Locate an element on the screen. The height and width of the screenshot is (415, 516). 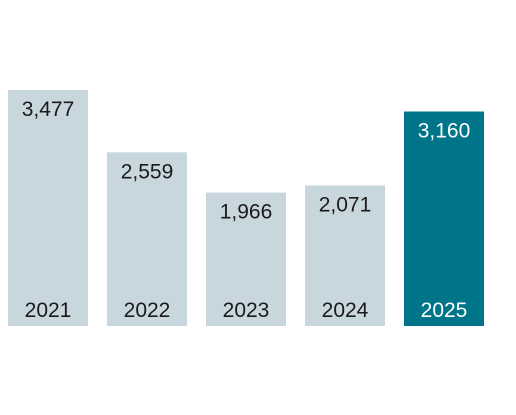
category-label-2024: 2024 is located at coordinates (345, 310).